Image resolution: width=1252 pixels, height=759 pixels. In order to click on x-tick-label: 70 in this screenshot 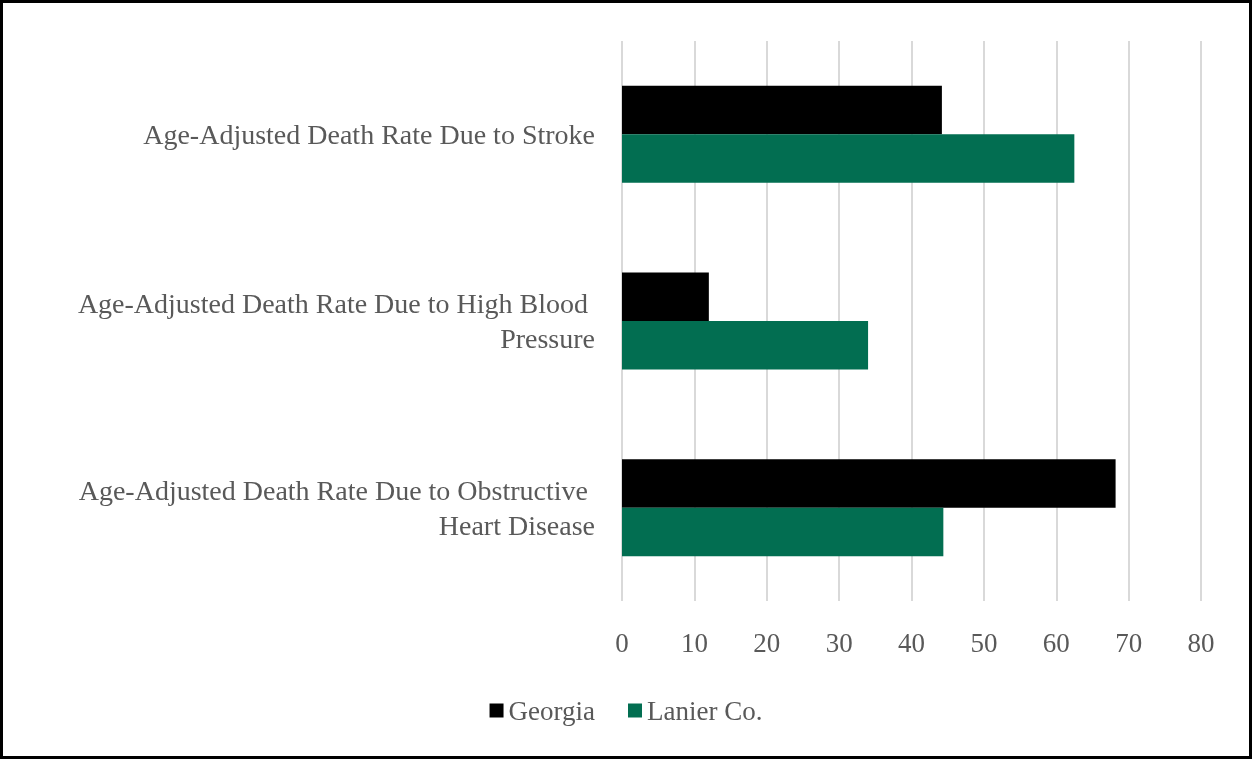, I will do `click(1129, 642)`.